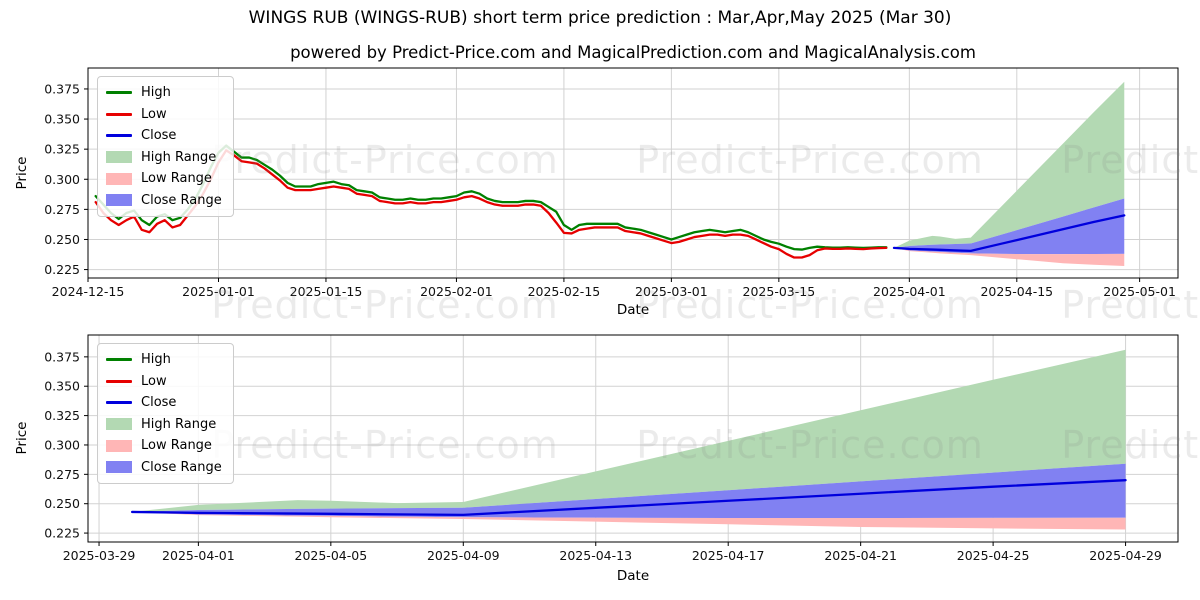  Describe the element at coordinates (564, 291) in the screenshot. I see `x-tick-label: 2025-02-15` at that location.